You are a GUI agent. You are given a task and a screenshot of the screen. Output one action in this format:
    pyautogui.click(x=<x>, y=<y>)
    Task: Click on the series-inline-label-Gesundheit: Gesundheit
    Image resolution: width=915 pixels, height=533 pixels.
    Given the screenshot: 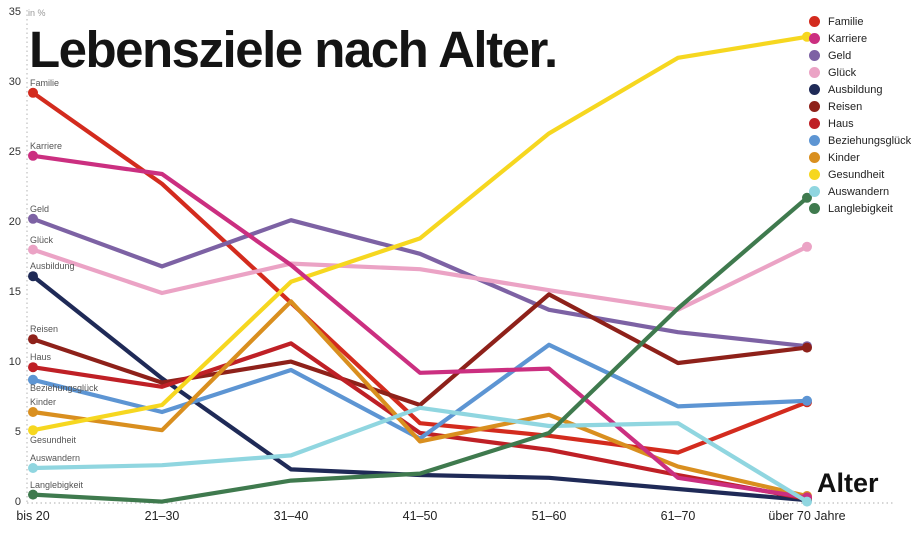 What is the action you would take?
    pyautogui.click(x=53, y=440)
    